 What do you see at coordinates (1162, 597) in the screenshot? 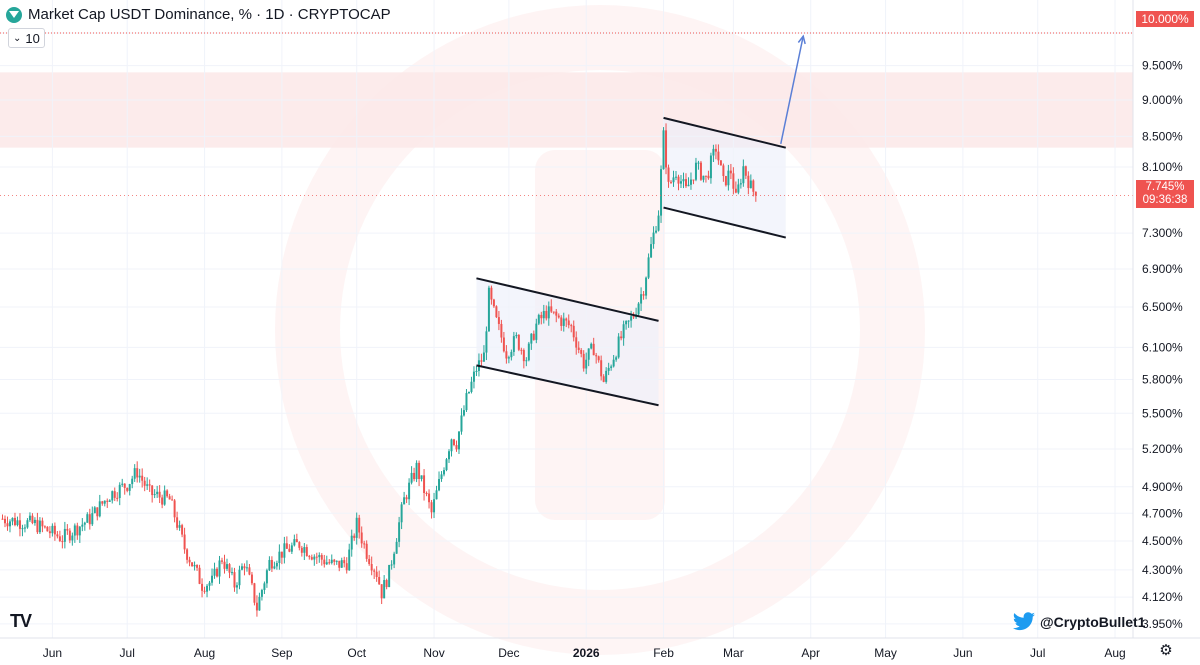
I see `y-tick-label: 4.120%` at bounding box center [1162, 597].